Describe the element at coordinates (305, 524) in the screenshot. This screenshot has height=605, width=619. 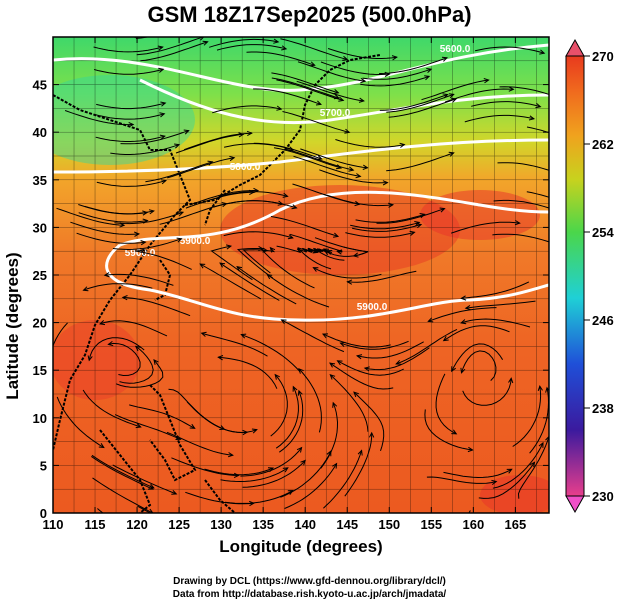
I see `x-tick-label: 140` at that location.